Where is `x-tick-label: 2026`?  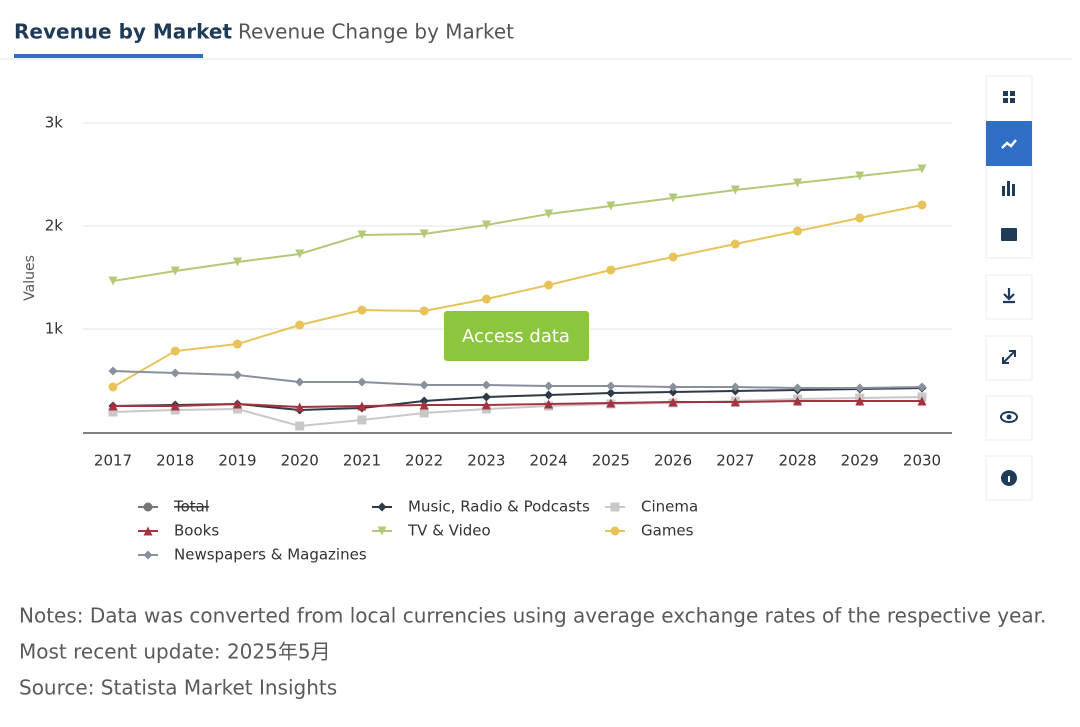 x-tick-label: 2026 is located at coordinates (673, 461).